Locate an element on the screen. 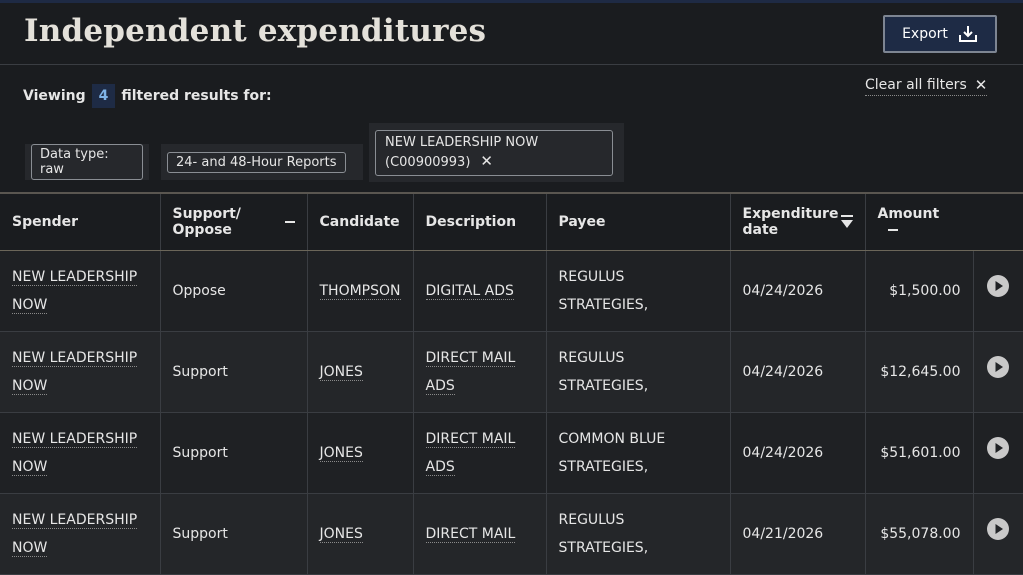  column-header-expenditure-date: Expenditure date is located at coordinates (798, 222).